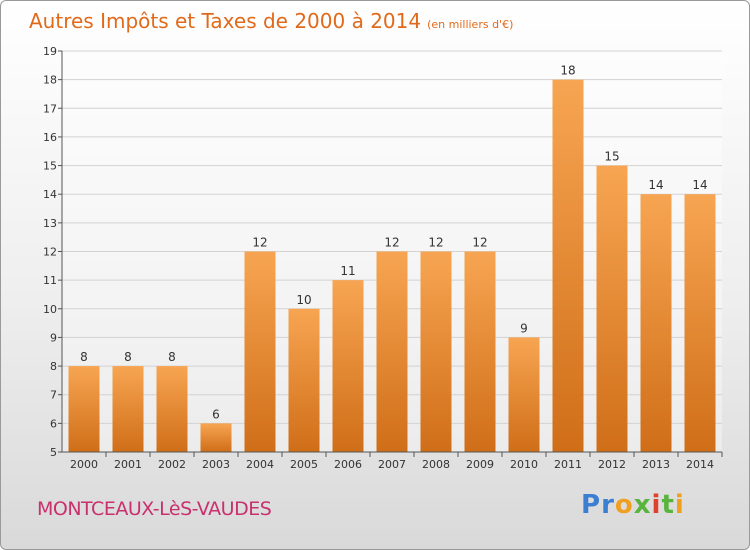 The image size is (750, 550). What do you see at coordinates (50, 166) in the screenshot?
I see `y-tick-label: 15` at bounding box center [50, 166].